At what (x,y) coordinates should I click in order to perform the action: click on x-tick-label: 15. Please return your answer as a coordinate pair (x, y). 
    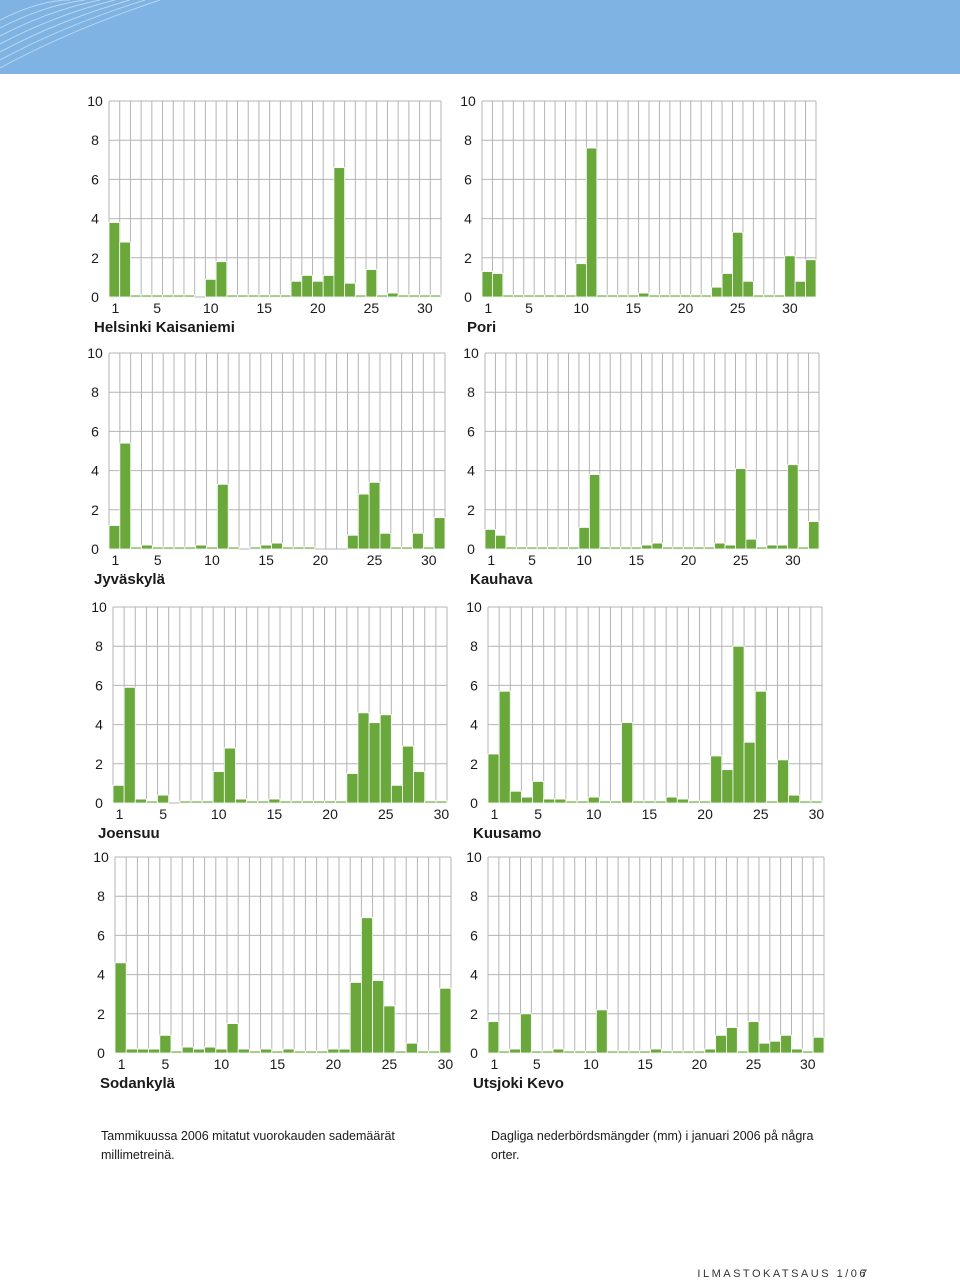
    Looking at the image, I should click on (634, 308).